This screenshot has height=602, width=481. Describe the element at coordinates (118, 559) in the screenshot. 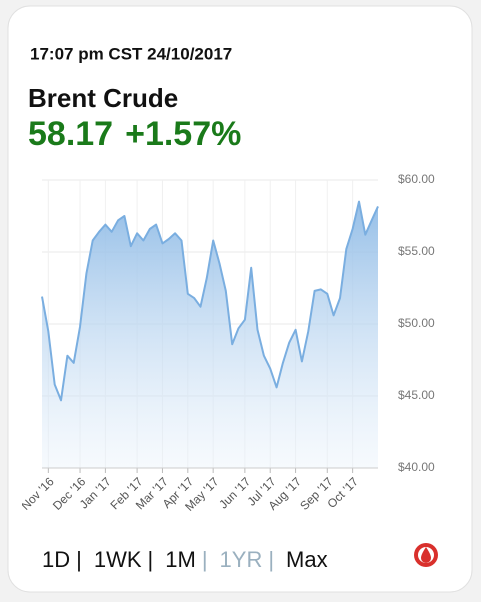

I see `range-tab: 1WK` at that location.